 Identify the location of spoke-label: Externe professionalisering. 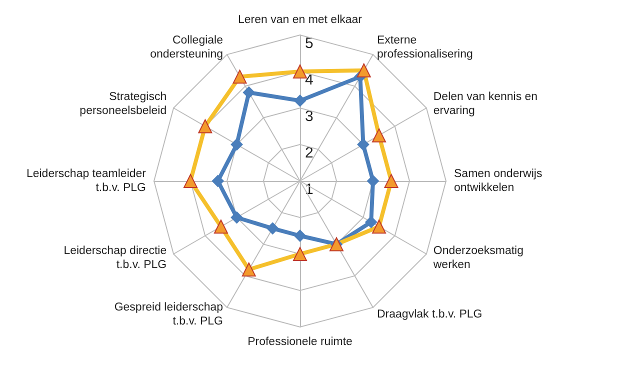
(425, 47).